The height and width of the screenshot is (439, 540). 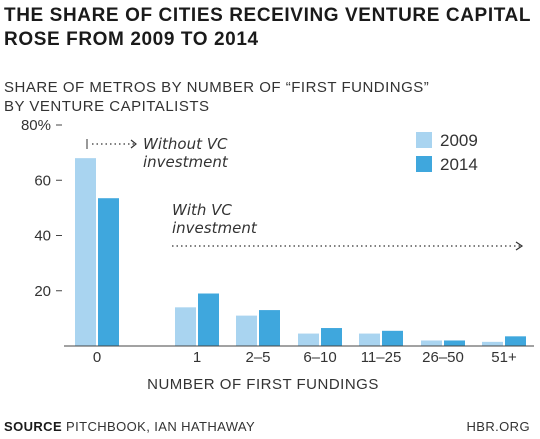 I want to click on annotation-text: Without VC, so click(x=185, y=144).